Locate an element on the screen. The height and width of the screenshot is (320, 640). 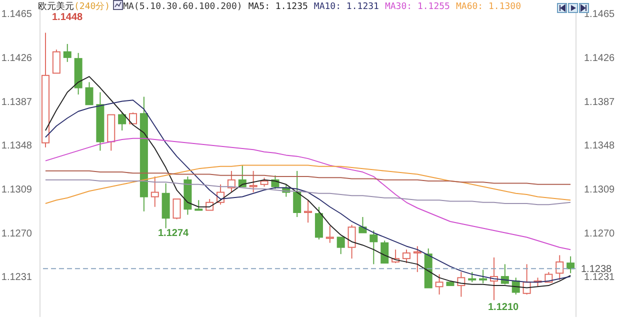
text: MA30: 1.1255 is located at coordinates (417, 7).